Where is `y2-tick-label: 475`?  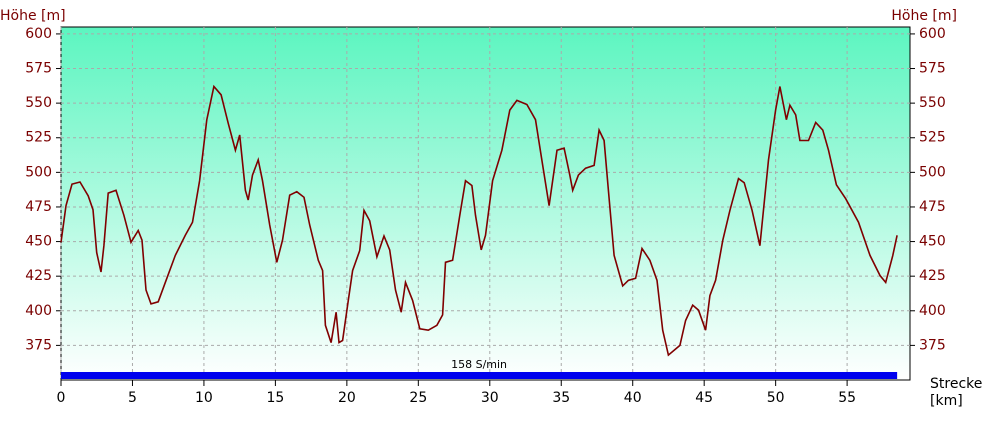 y2-tick-label: 475 is located at coordinates (932, 207).